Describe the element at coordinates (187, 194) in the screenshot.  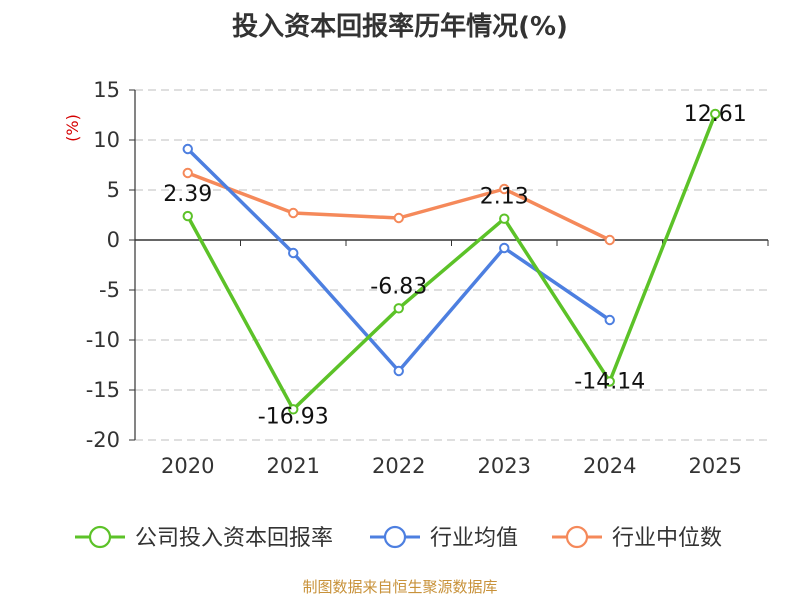
I see `data-label: 2.39` at that location.